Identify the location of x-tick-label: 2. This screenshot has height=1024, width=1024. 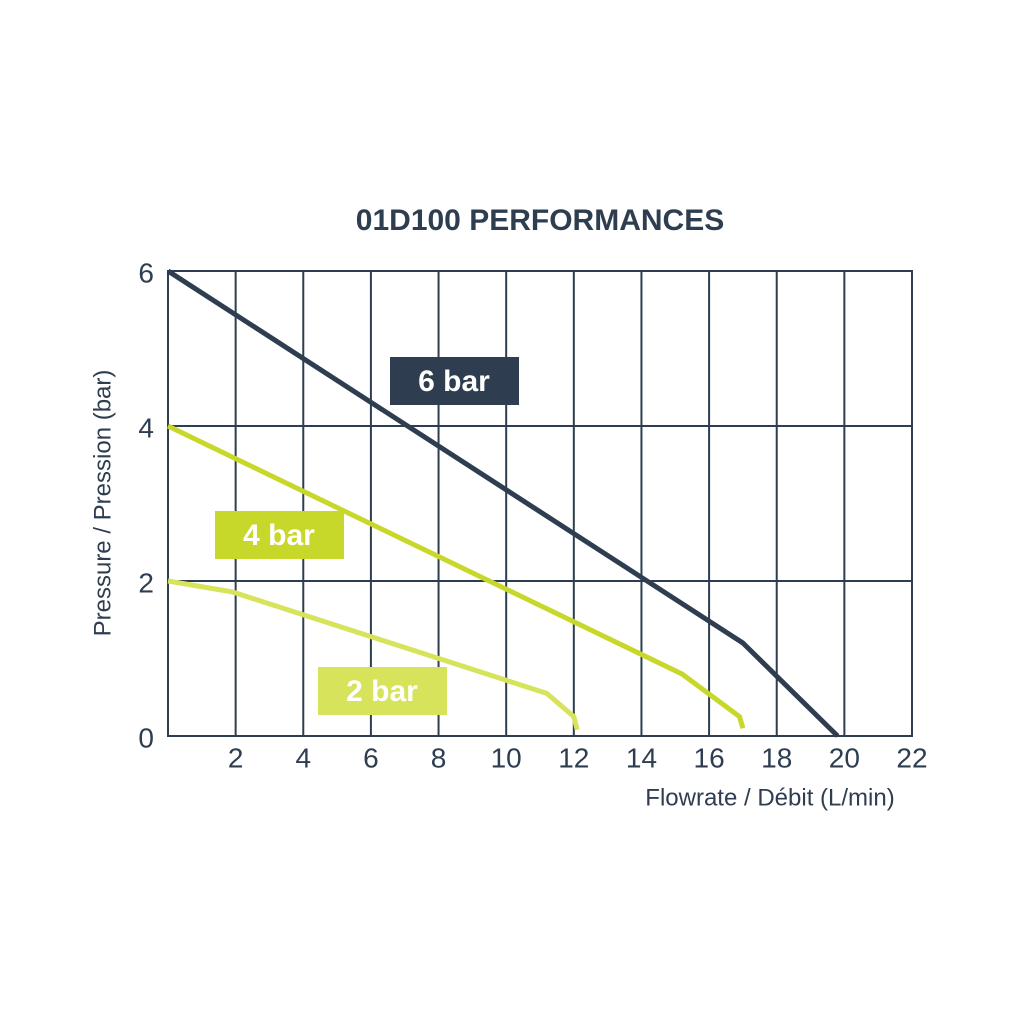
(236, 757).